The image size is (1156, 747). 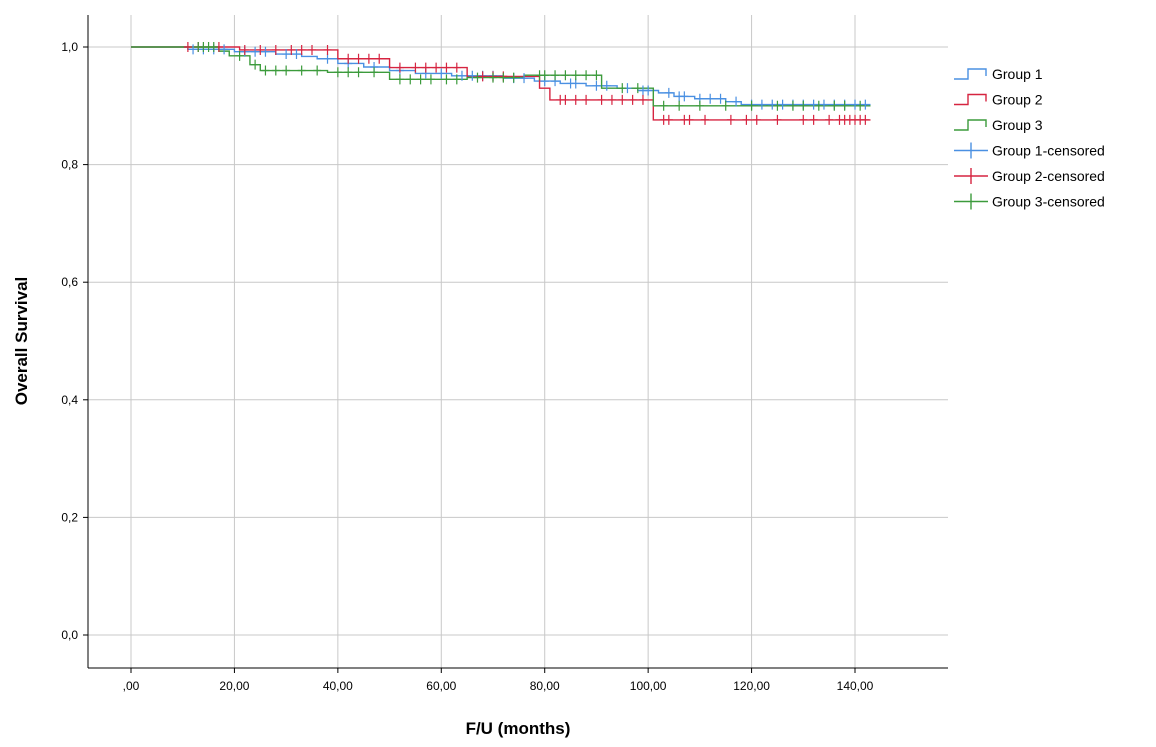 What do you see at coordinates (441, 686) in the screenshot?
I see `x-tick-label: 60,00` at bounding box center [441, 686].